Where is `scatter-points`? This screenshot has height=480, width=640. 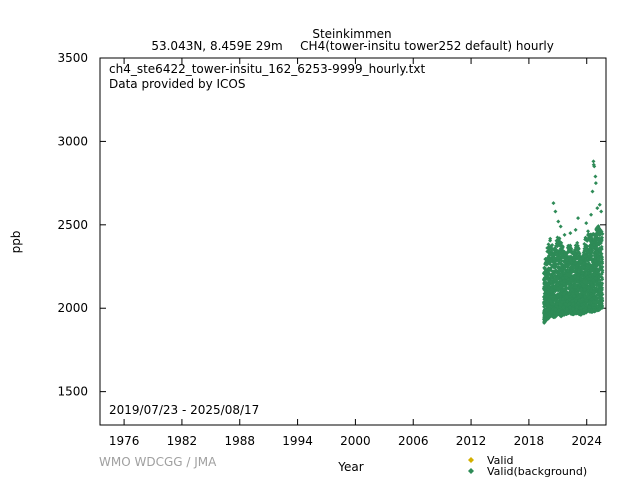 scatter-points is located at coordinates (573, 242).